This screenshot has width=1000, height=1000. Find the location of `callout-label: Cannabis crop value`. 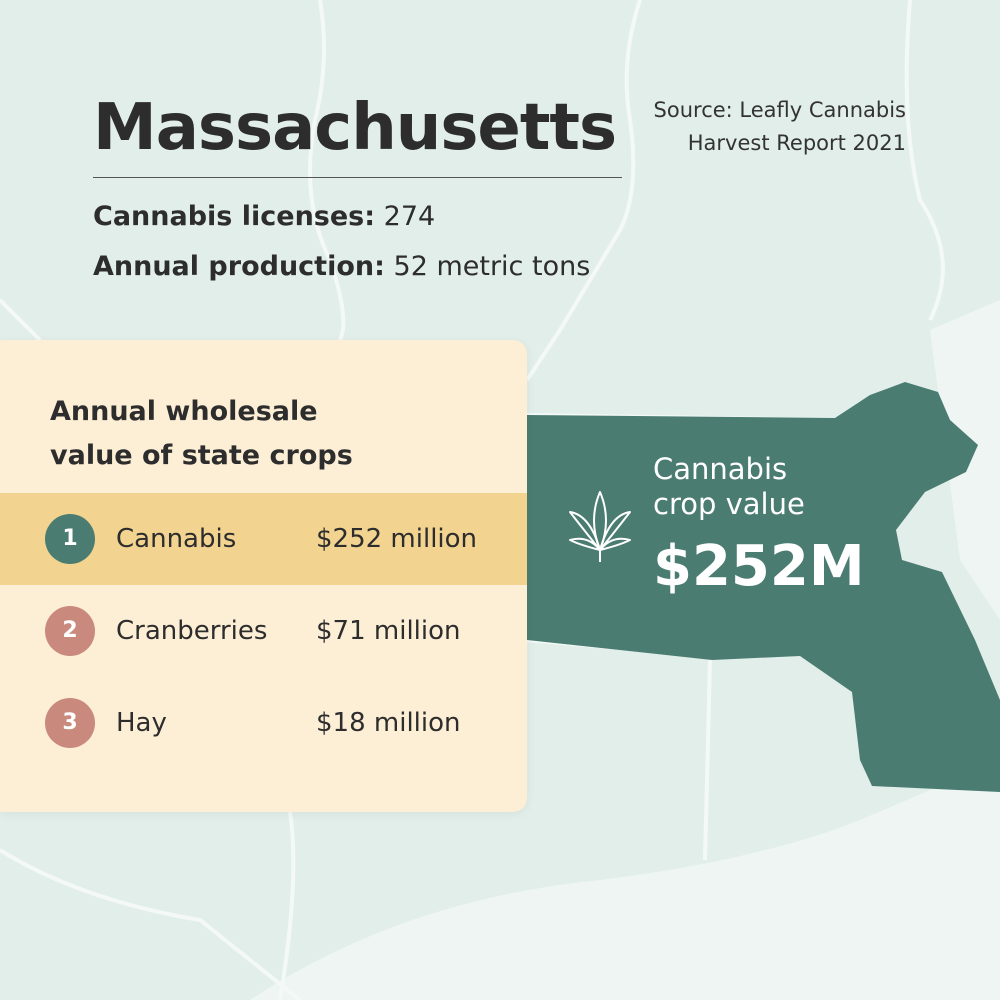

callout-label: Cannabis crop value is located at coordinates (729, 487).